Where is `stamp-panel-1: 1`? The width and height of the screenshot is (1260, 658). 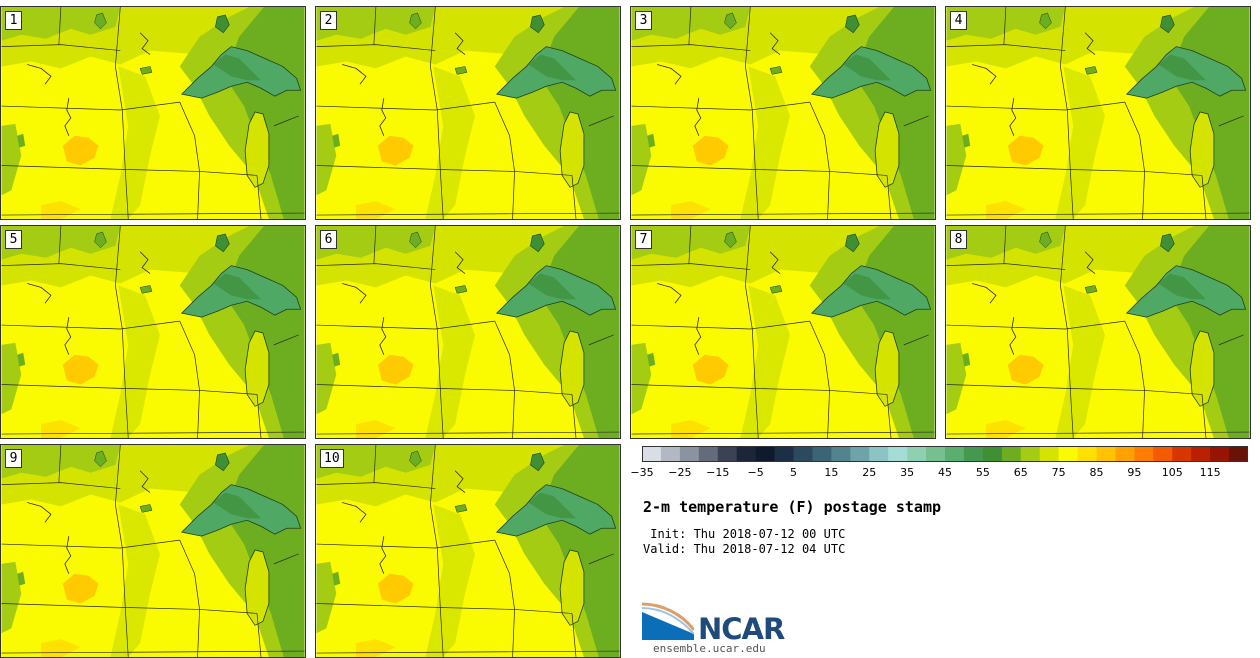
stamp-panel-1: 1 is located at coordinates (153, 113).